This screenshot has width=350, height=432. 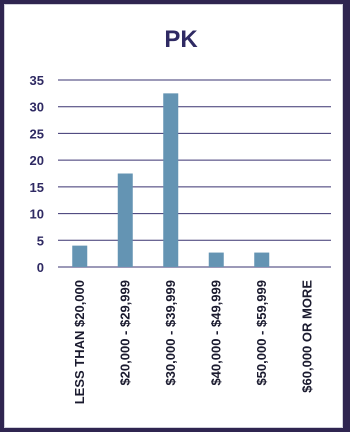 What do you see at coordinates (40, 240) in the screenshot?
I see `y-tick-label: 5` at bounding box center [40, 240].